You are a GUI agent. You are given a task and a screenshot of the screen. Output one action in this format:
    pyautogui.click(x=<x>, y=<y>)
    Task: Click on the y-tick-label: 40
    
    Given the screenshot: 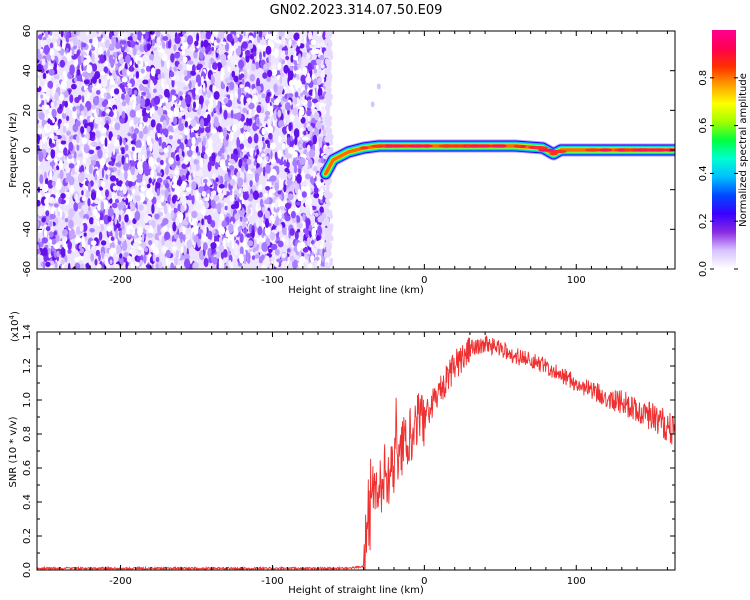 What is the action you would take?
    pyautogui.click(x=27, y=70)
    